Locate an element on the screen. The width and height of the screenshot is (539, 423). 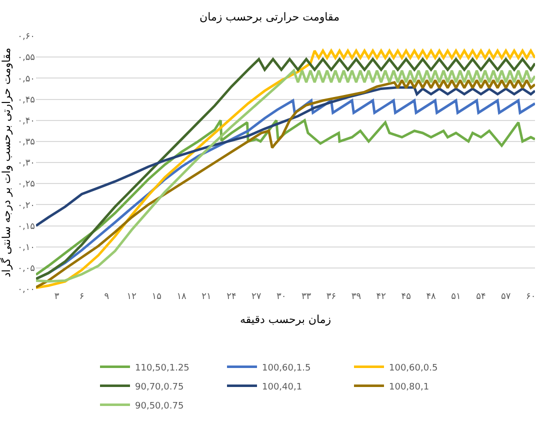
x-tick-label: ۱۲ is located at coordinates (131, 297).